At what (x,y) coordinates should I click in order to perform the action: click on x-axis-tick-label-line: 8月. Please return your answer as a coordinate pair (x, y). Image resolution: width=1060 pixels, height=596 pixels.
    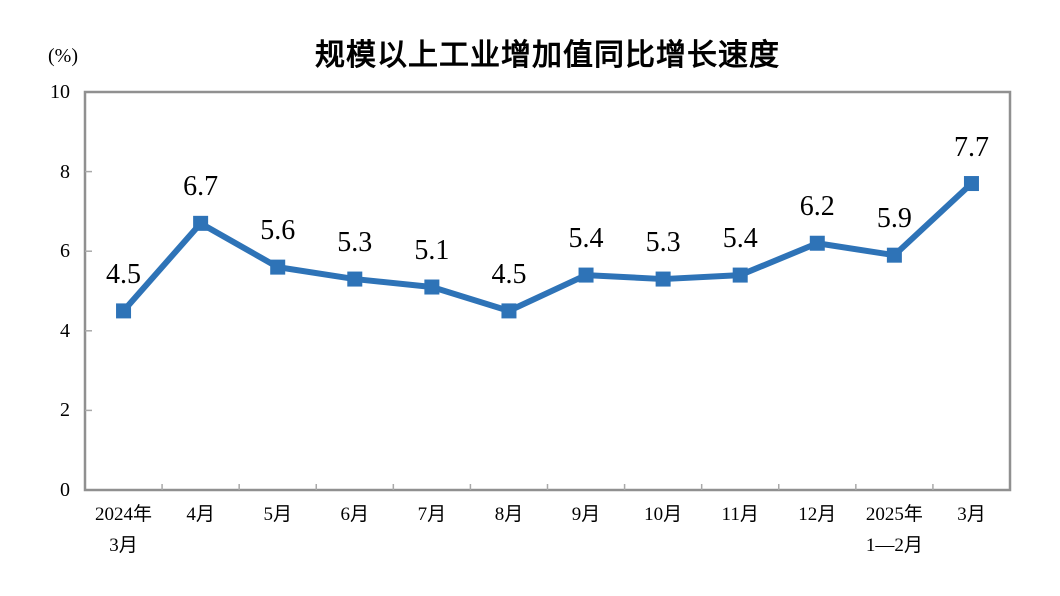
    Looking at the image, I should click on (509, 514).